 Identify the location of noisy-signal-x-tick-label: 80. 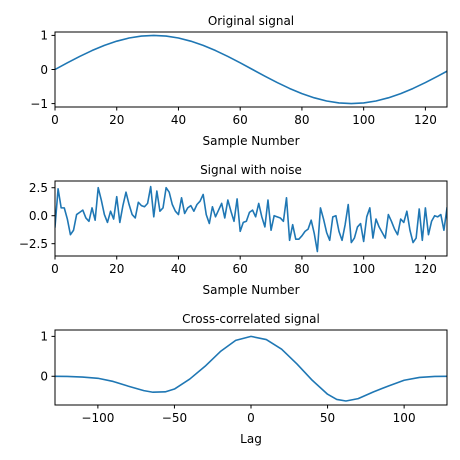
(301, 269).